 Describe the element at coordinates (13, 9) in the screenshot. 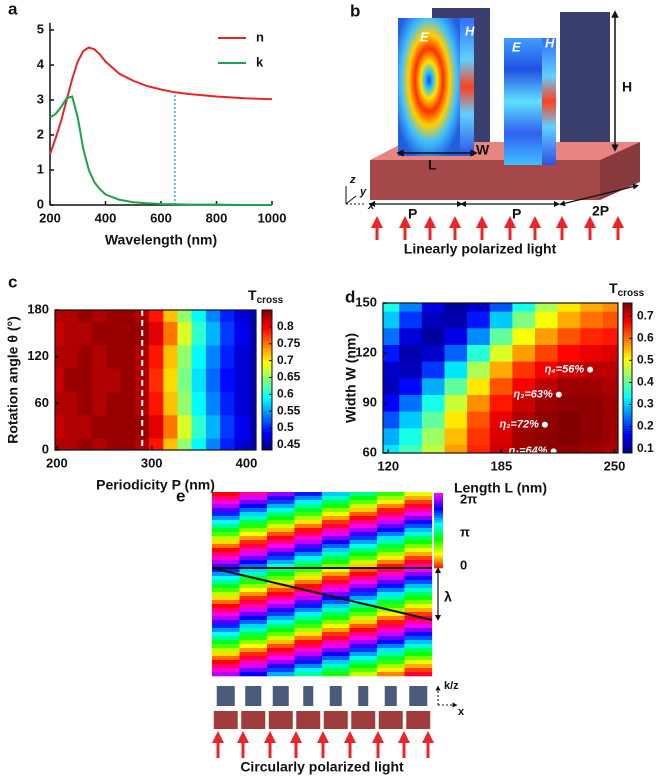

I see `panel-letter: a` at that location.